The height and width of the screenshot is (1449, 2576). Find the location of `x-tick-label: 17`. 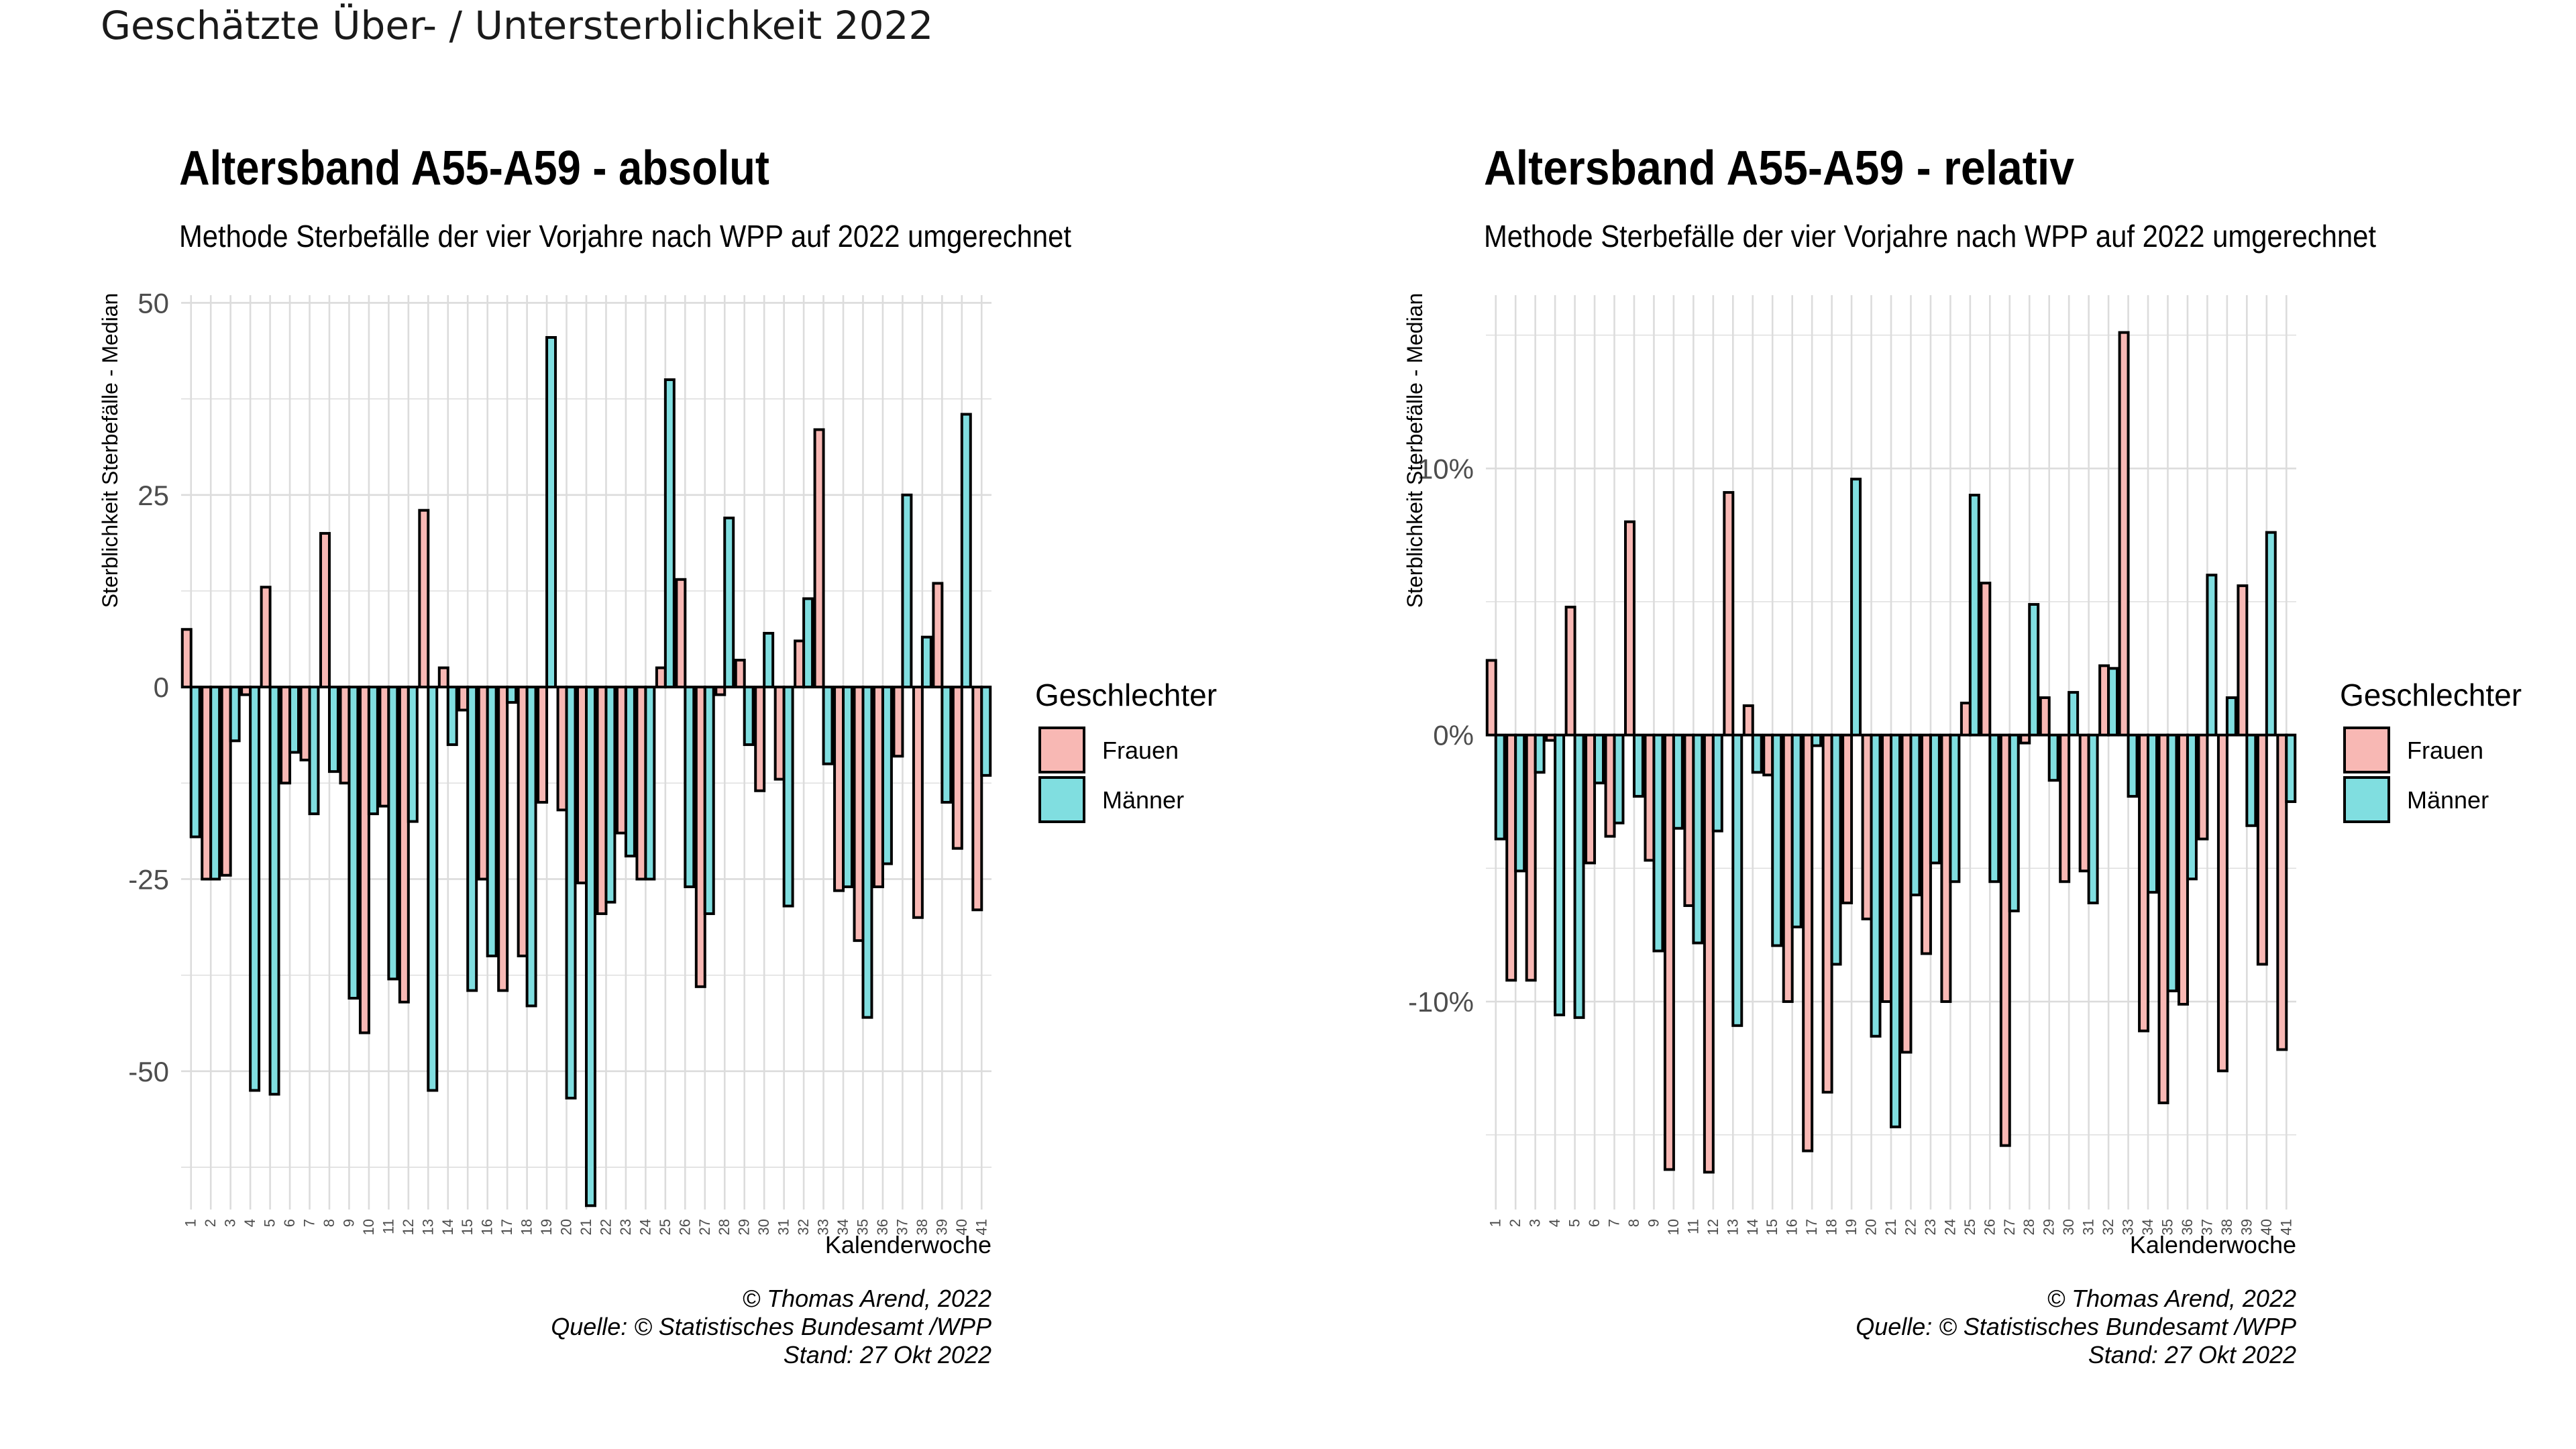

x-tick-label: 17 is located at coordinates (1811, 1227).